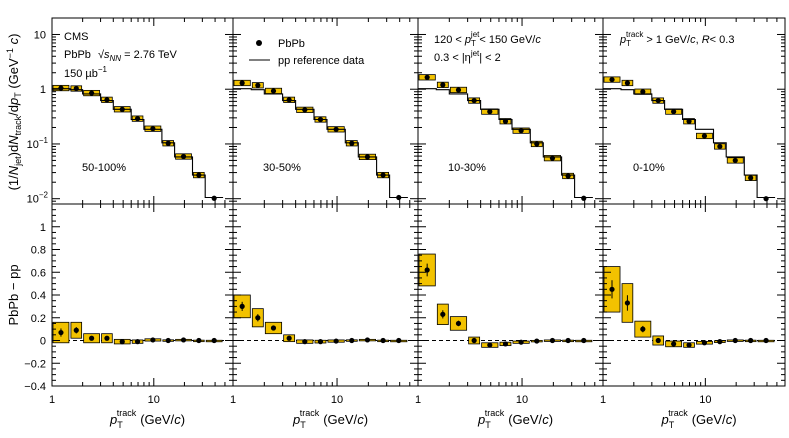 This screenshot has width=789, height=438. I want to click on centrality-label: 30-50%, so click(282, 168).